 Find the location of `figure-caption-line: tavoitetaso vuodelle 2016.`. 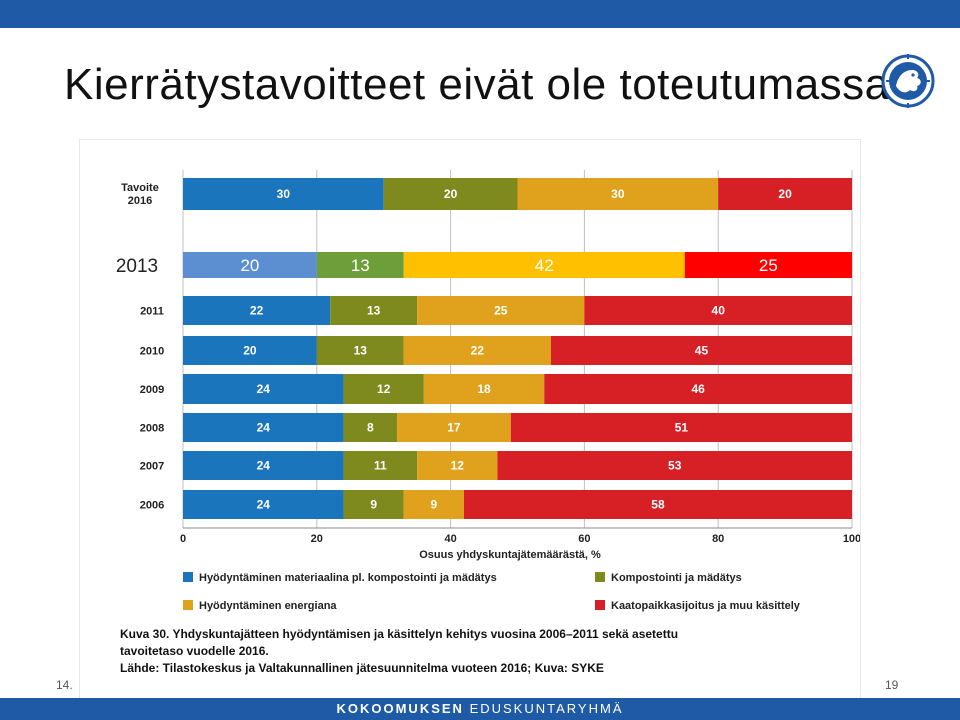

figure-caption-line: tavoitetaso vuodelle 2016. is located at coordinates (194, 651).